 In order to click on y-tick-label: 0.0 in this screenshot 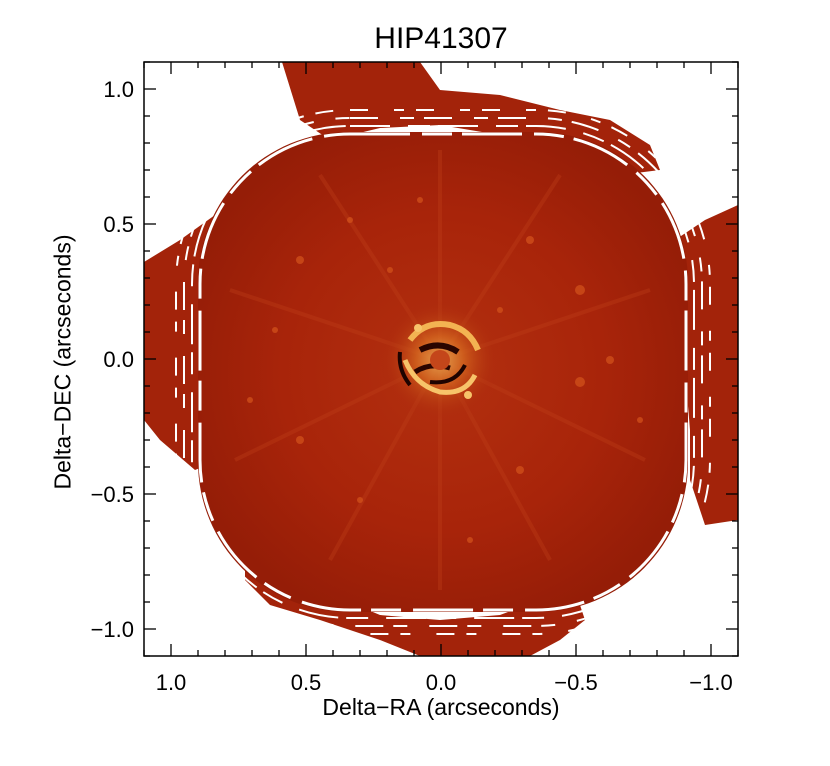, I will do `click(118, 359)`.